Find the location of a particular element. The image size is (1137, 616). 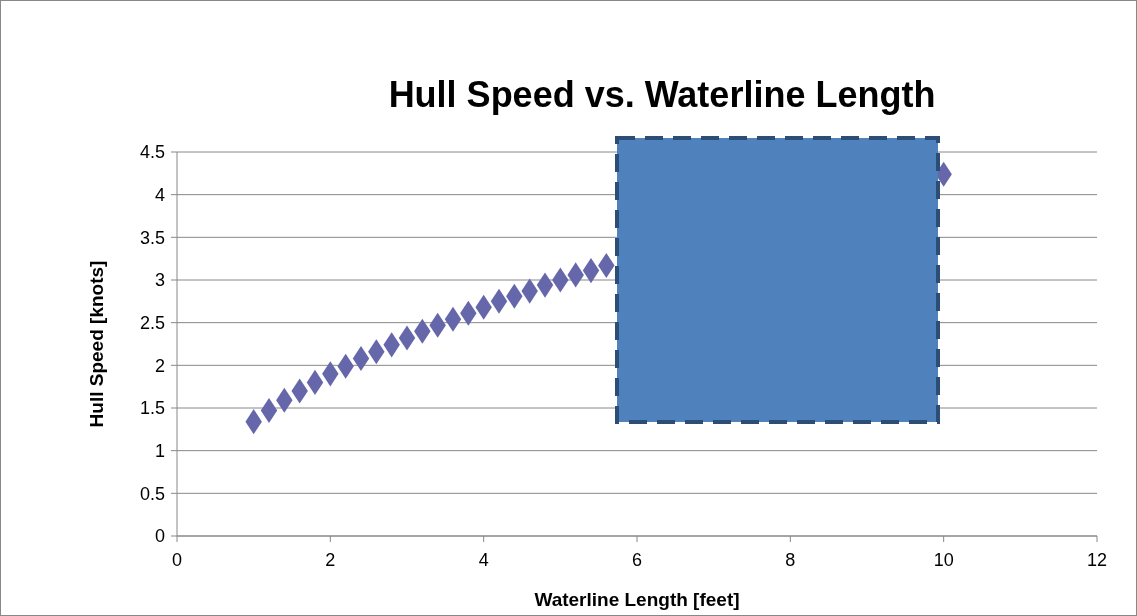

x-tick-label: 4 is located at coordinates (483, 560).